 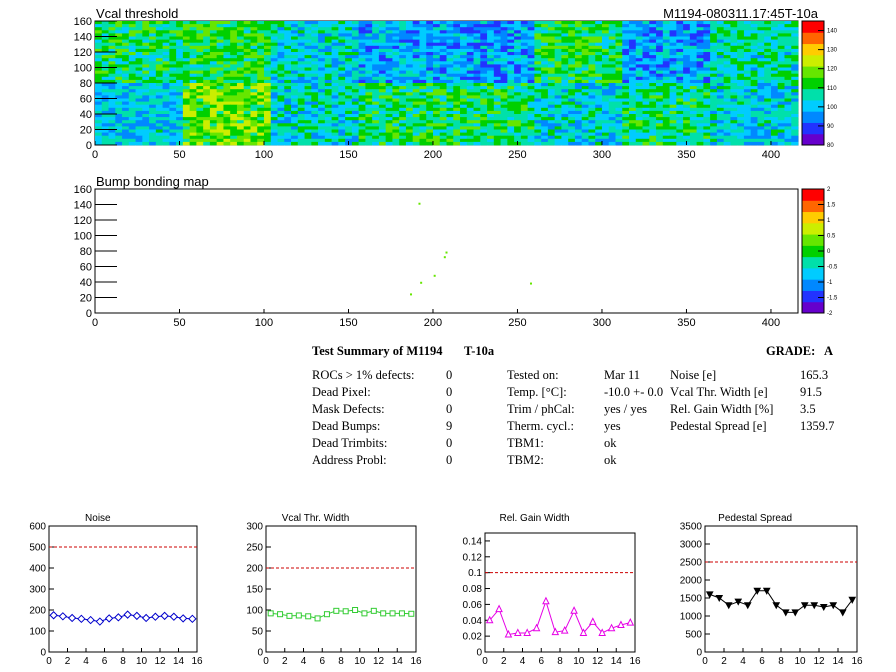 What do you see at coordinates (473, 557) in the screenshot?
I see `y-tick-label: 0.12` at bounding box center [473, 557].